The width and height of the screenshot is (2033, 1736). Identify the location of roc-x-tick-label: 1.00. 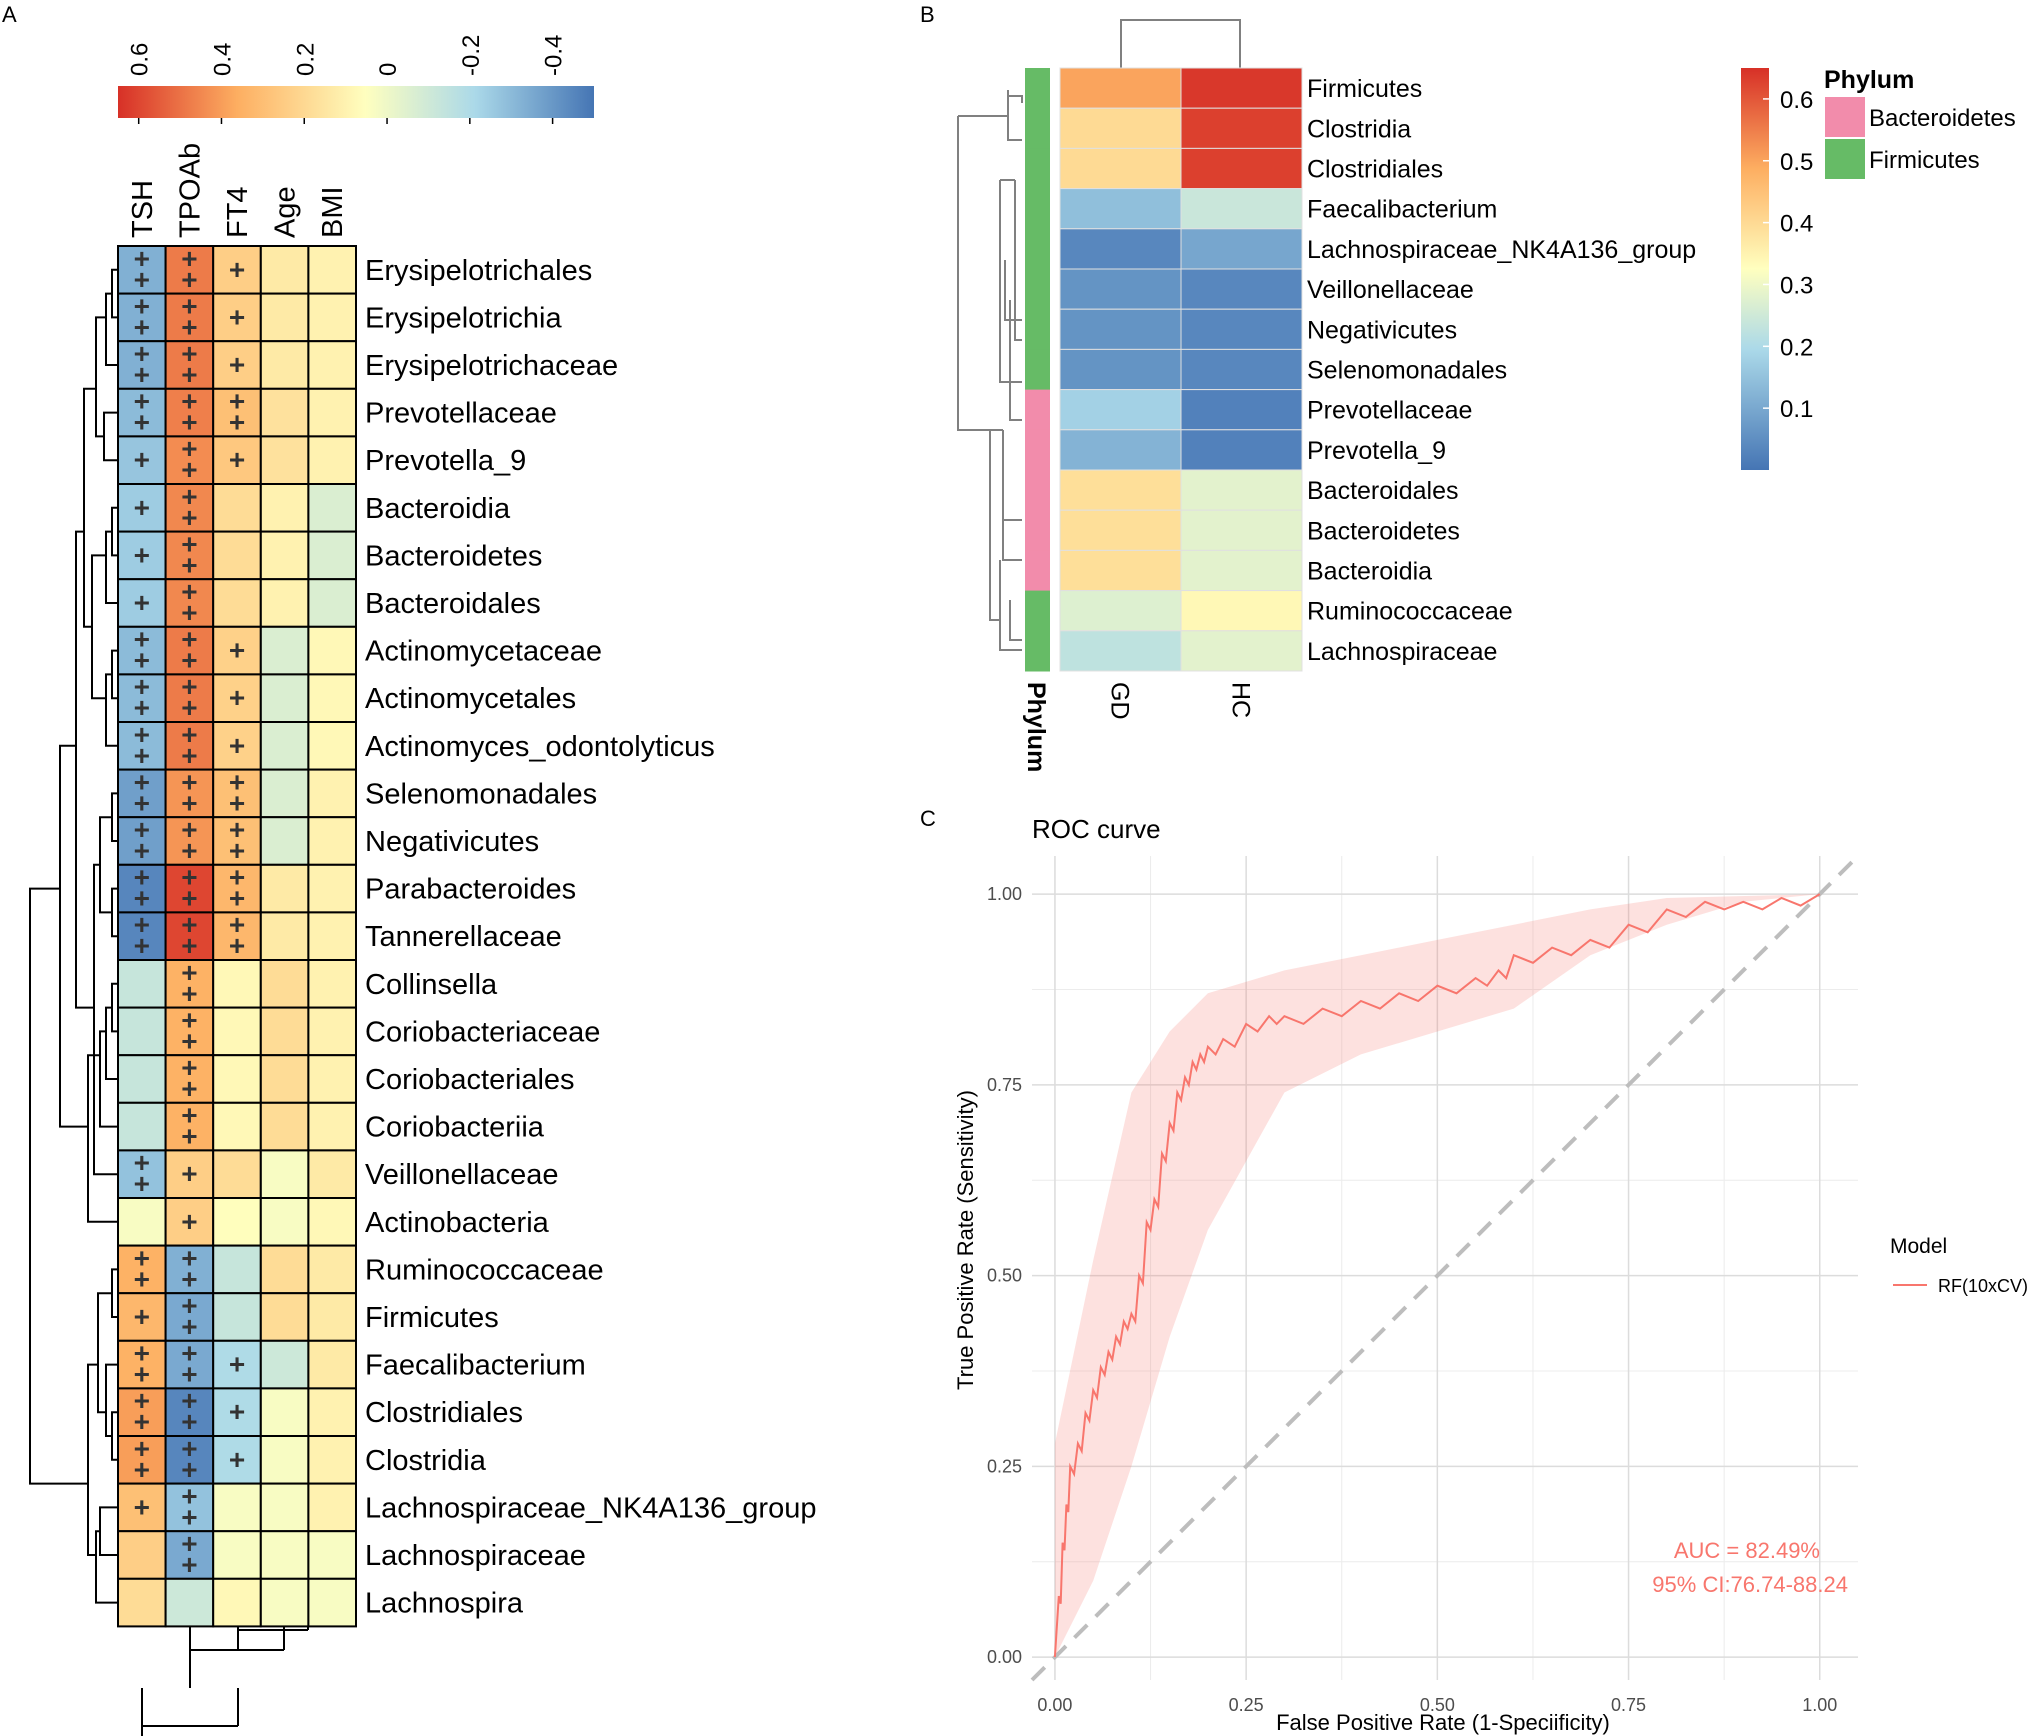
(1819, 1705).